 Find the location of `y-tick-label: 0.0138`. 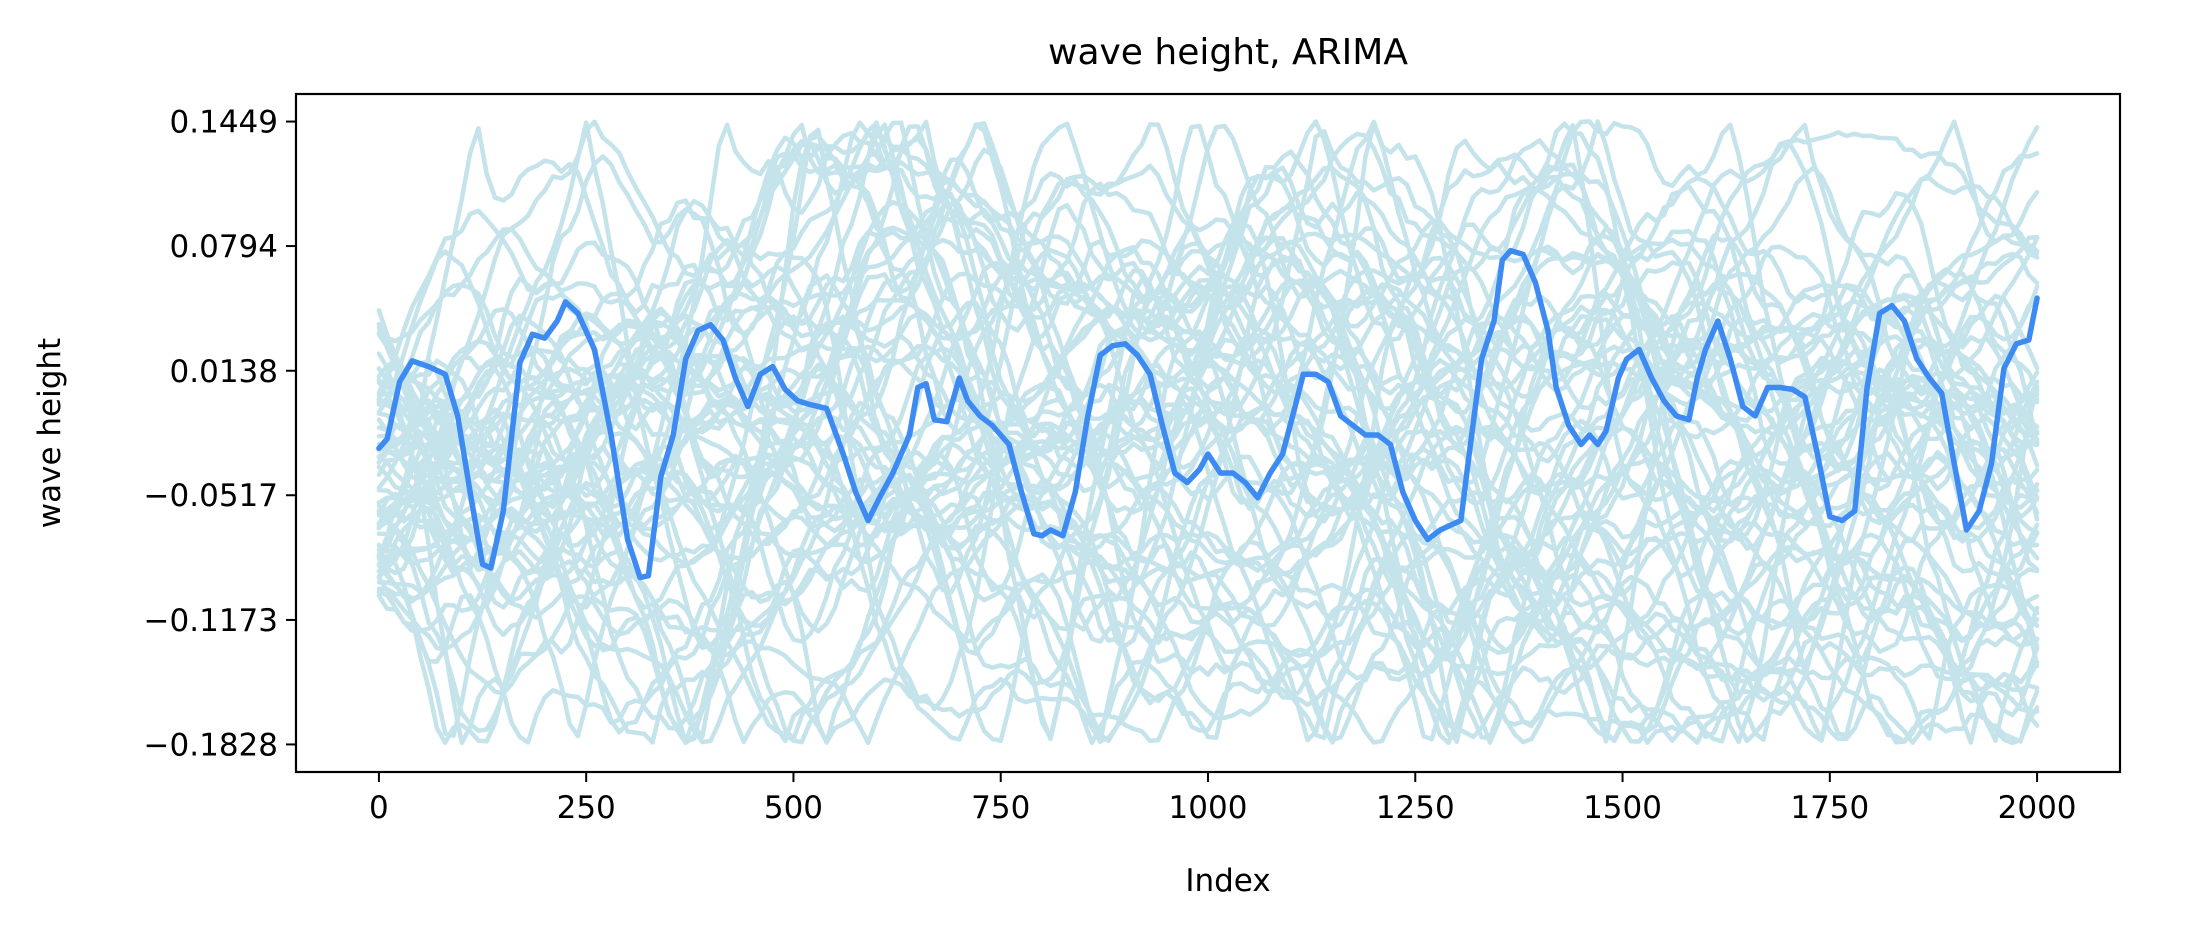

y-tick-label: 0.0138 is located at coordinates (224, 372).